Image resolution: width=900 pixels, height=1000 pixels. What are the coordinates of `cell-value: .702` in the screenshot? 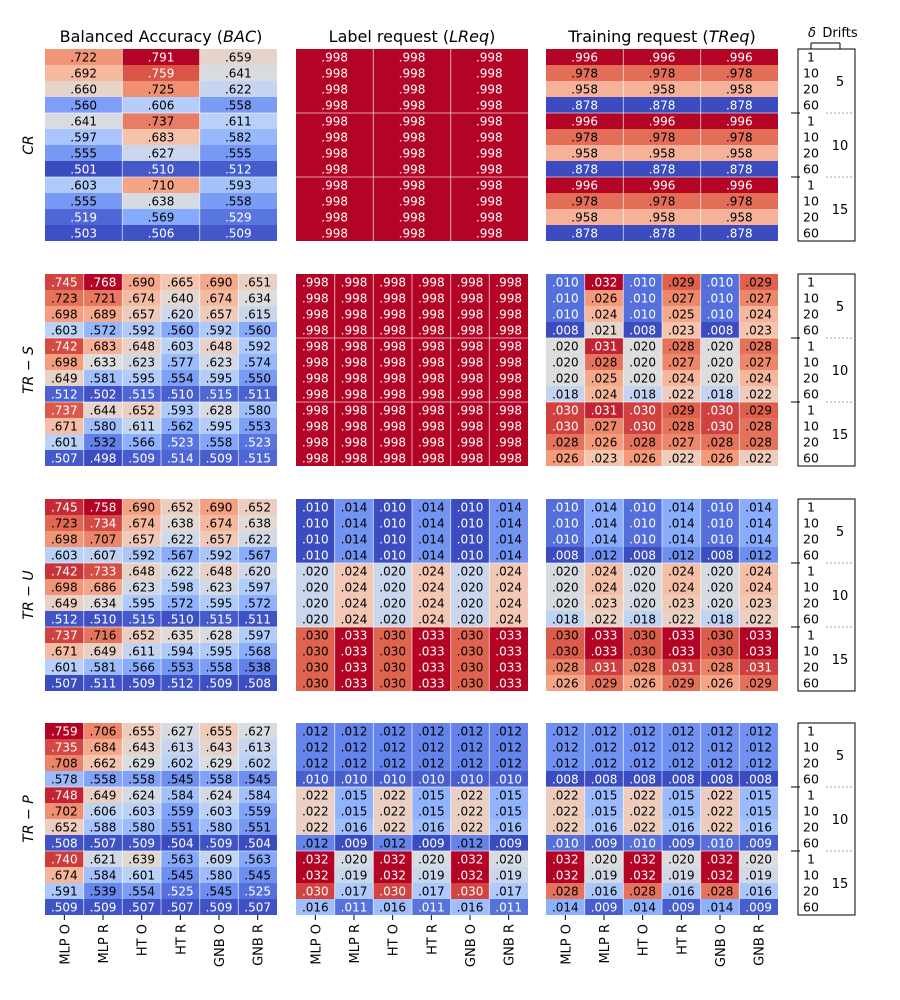 It's located at (64, 812).